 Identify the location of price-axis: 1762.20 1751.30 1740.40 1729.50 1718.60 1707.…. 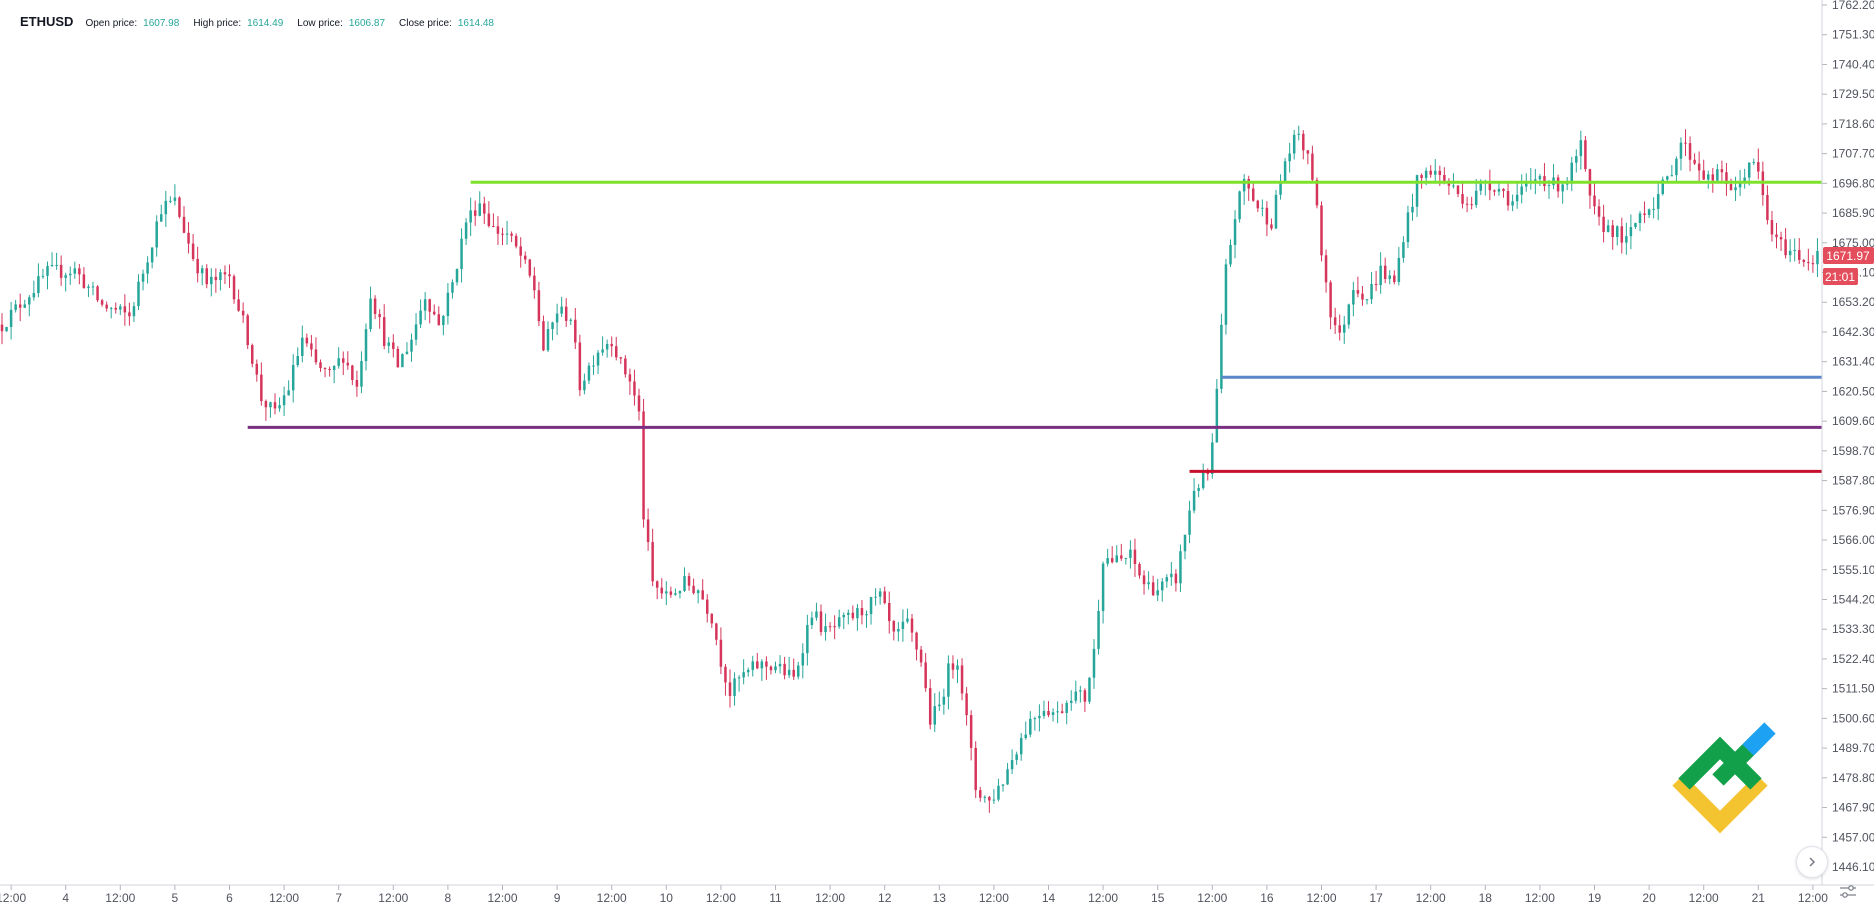
(1848, 437).